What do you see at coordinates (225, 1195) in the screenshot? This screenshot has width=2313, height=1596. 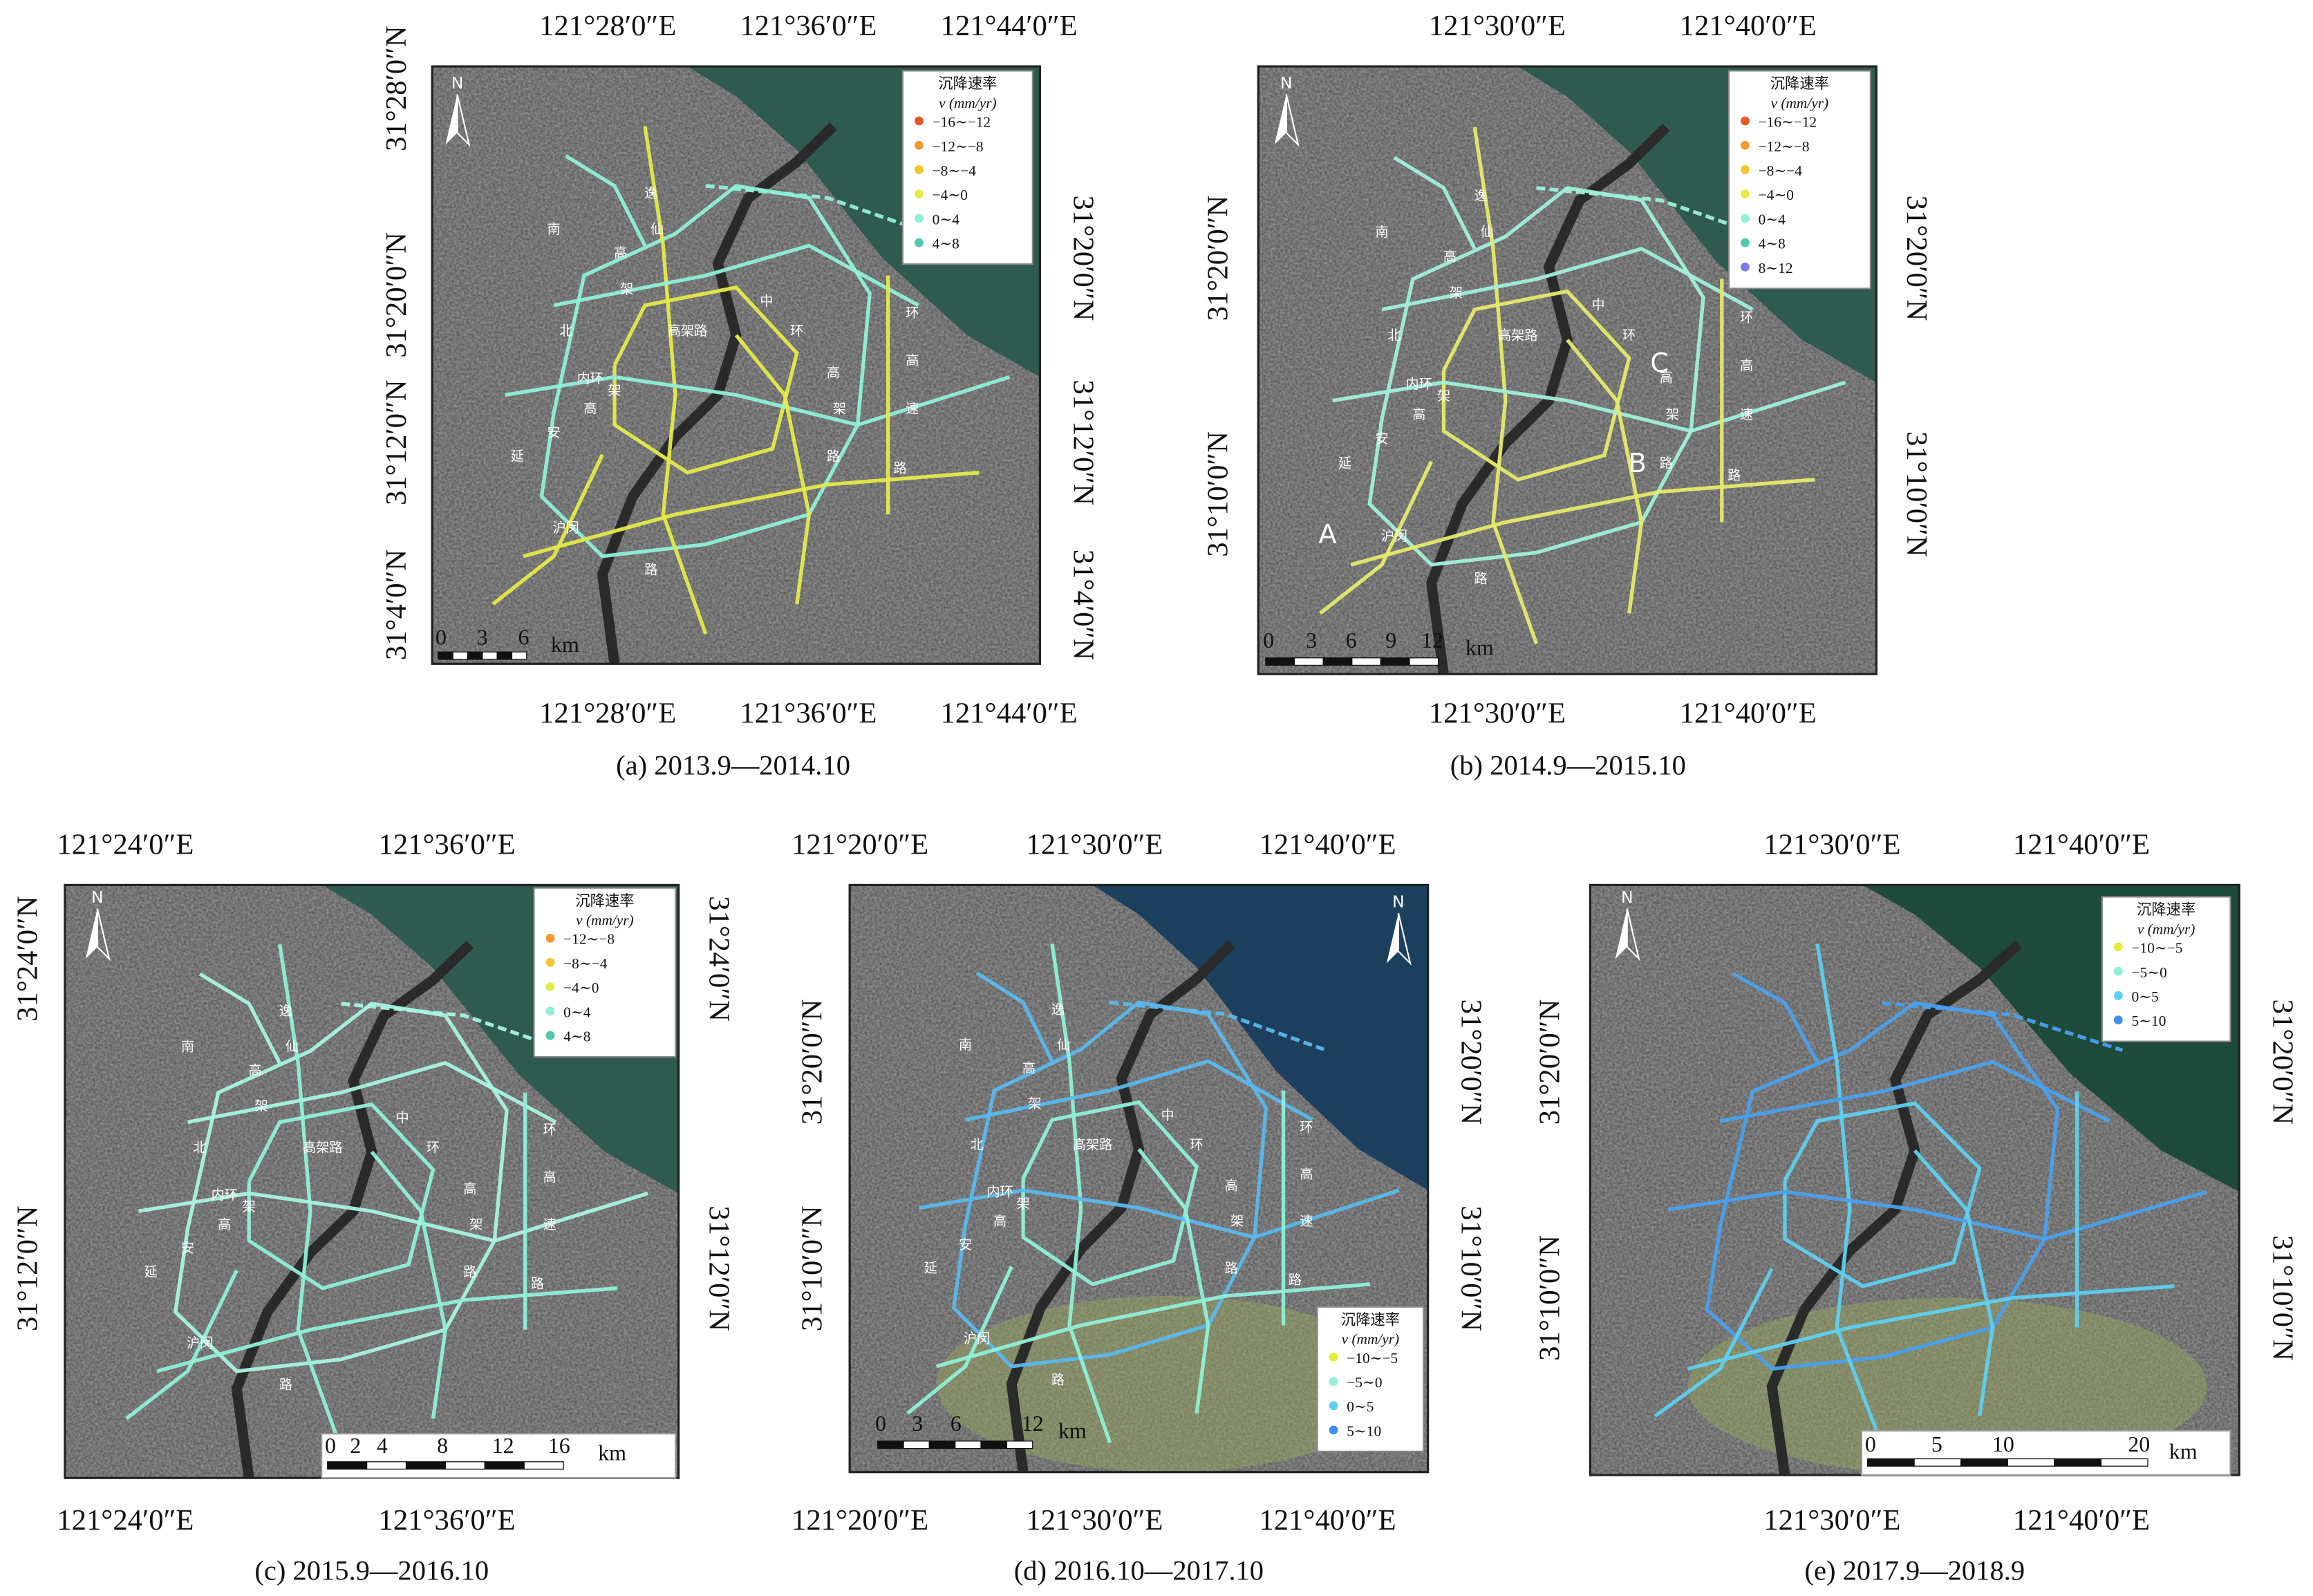 I see `road-label: 内环` at bounding box center [225, 1195].